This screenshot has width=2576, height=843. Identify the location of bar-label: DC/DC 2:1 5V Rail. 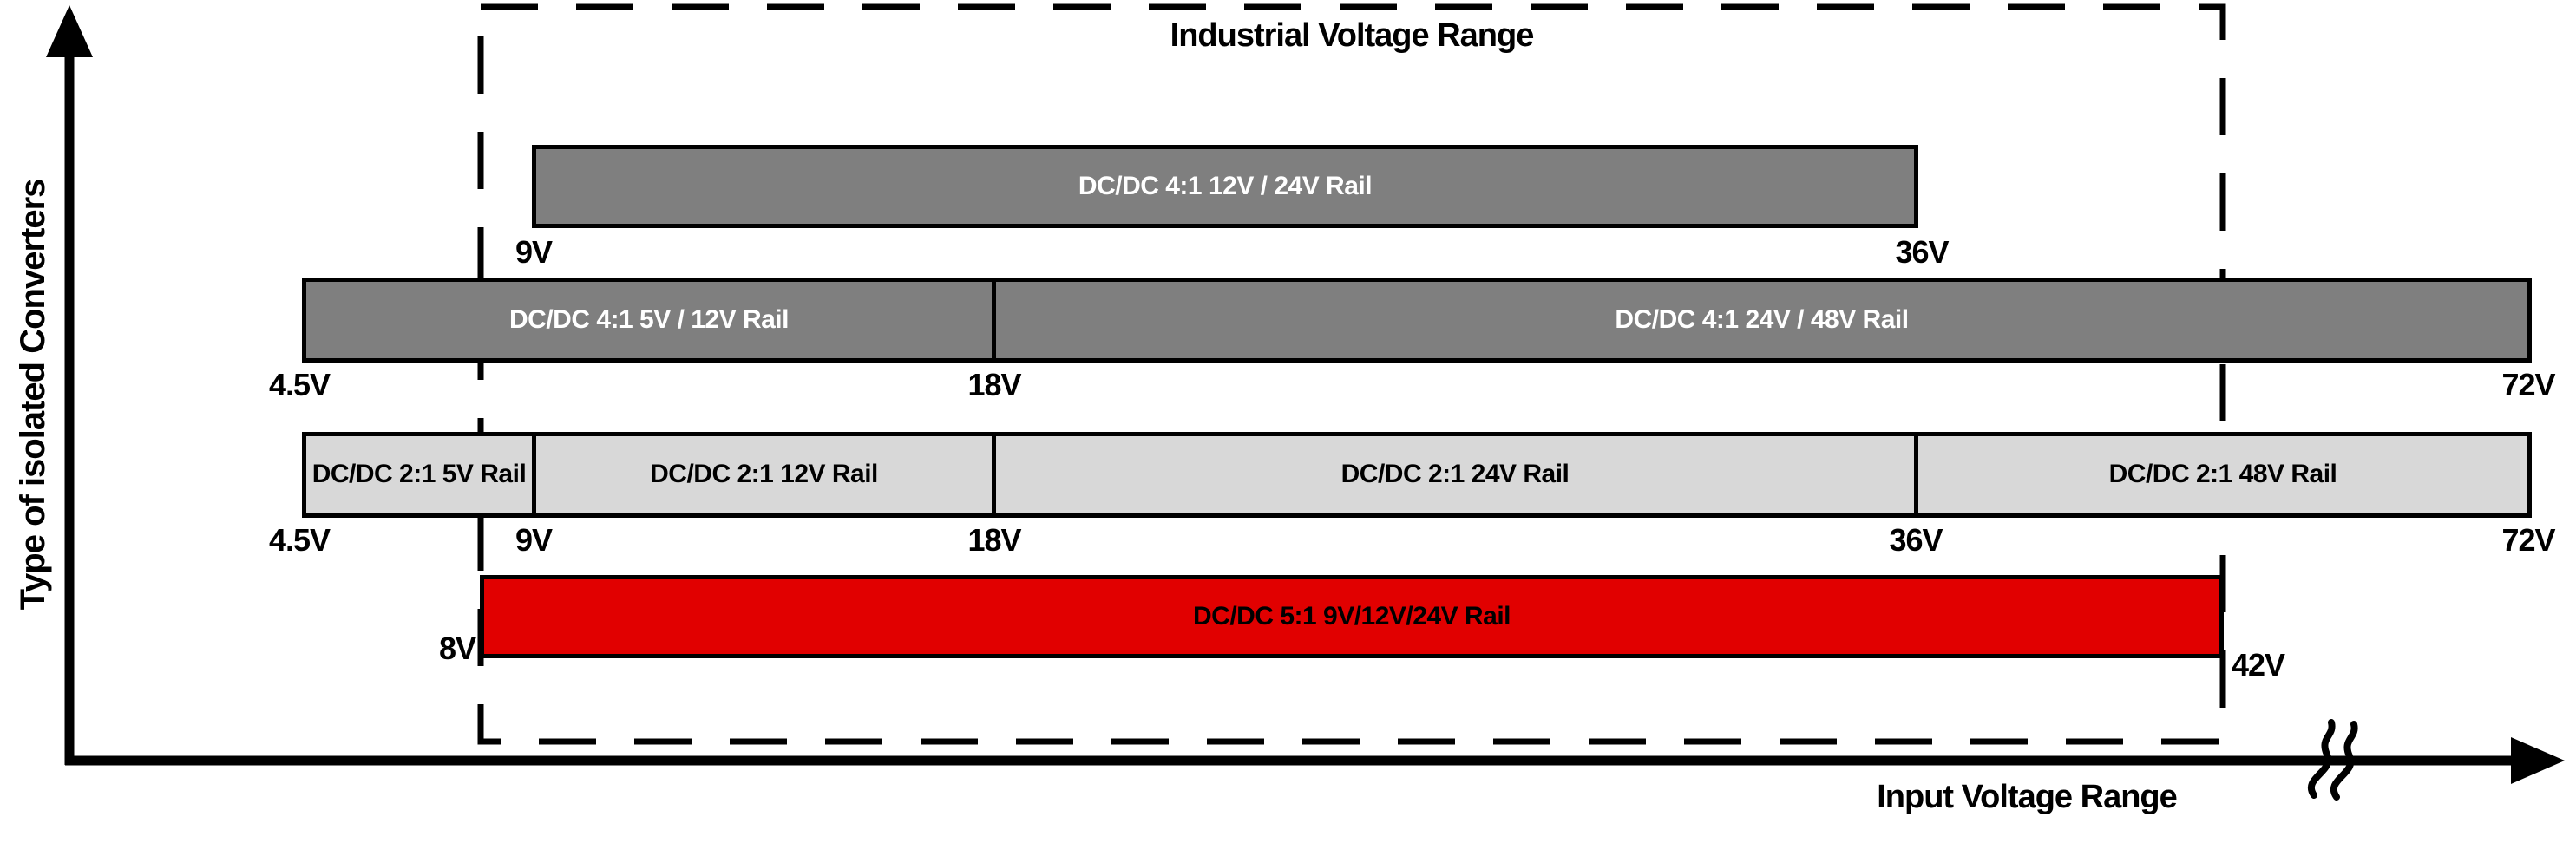
(419, 474).